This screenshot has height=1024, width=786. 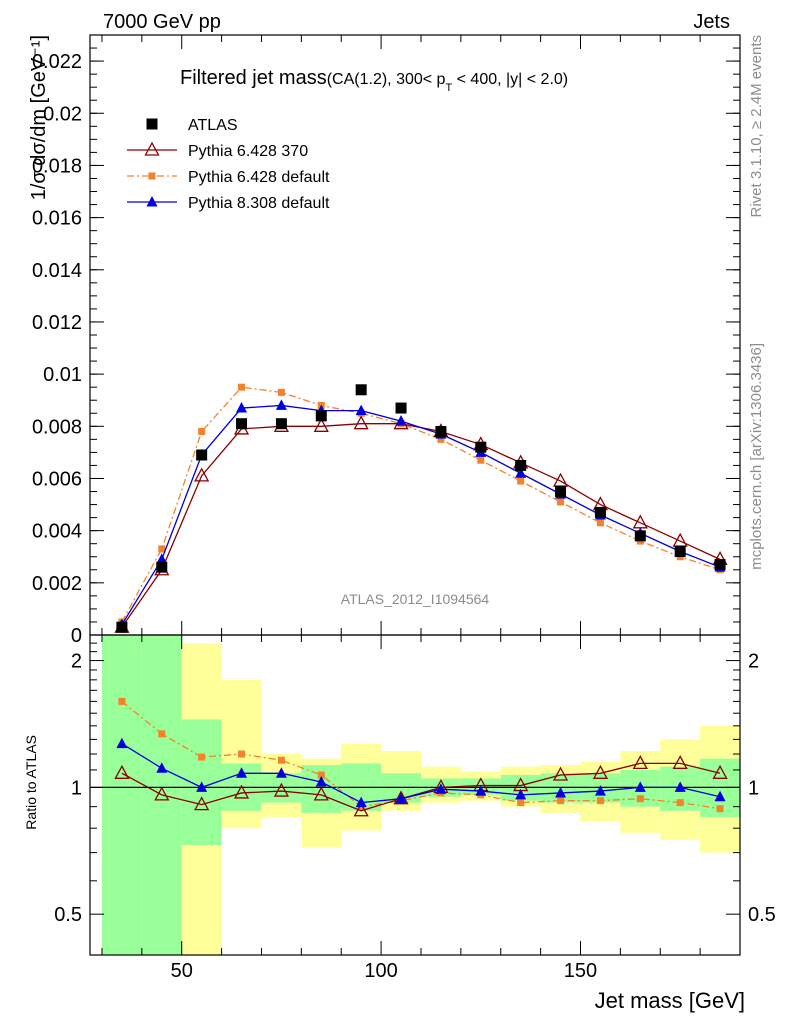 What do you see at coordinates (62, 114) in the screenshot?
I see `y-tick-label: 0.02` at bounding box center [62, 114].